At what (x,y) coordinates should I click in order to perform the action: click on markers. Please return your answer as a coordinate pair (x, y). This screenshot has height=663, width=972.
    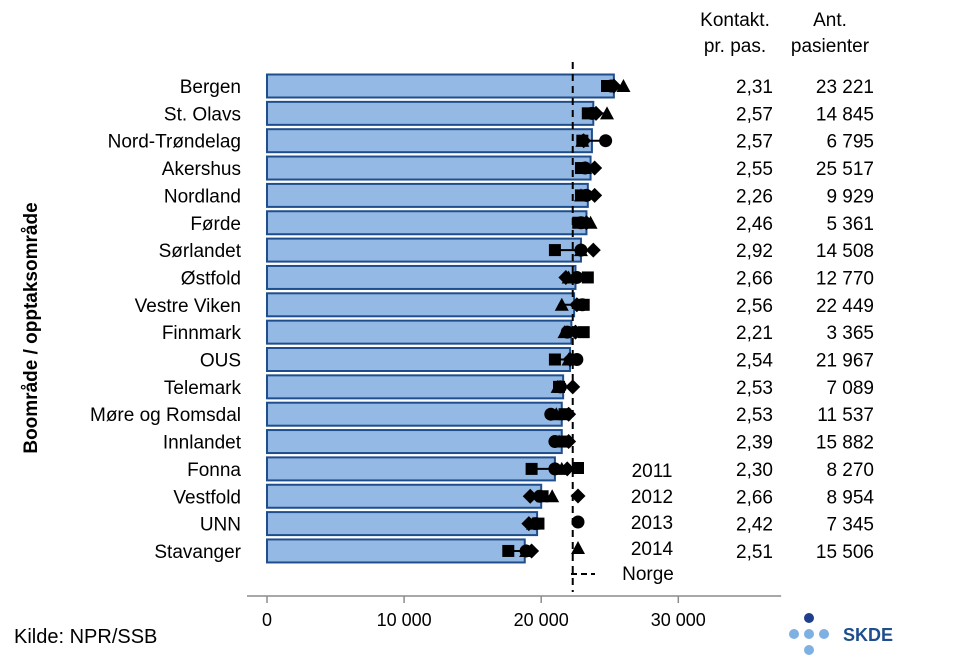
    Looking at the image, I should click on (566, 318).